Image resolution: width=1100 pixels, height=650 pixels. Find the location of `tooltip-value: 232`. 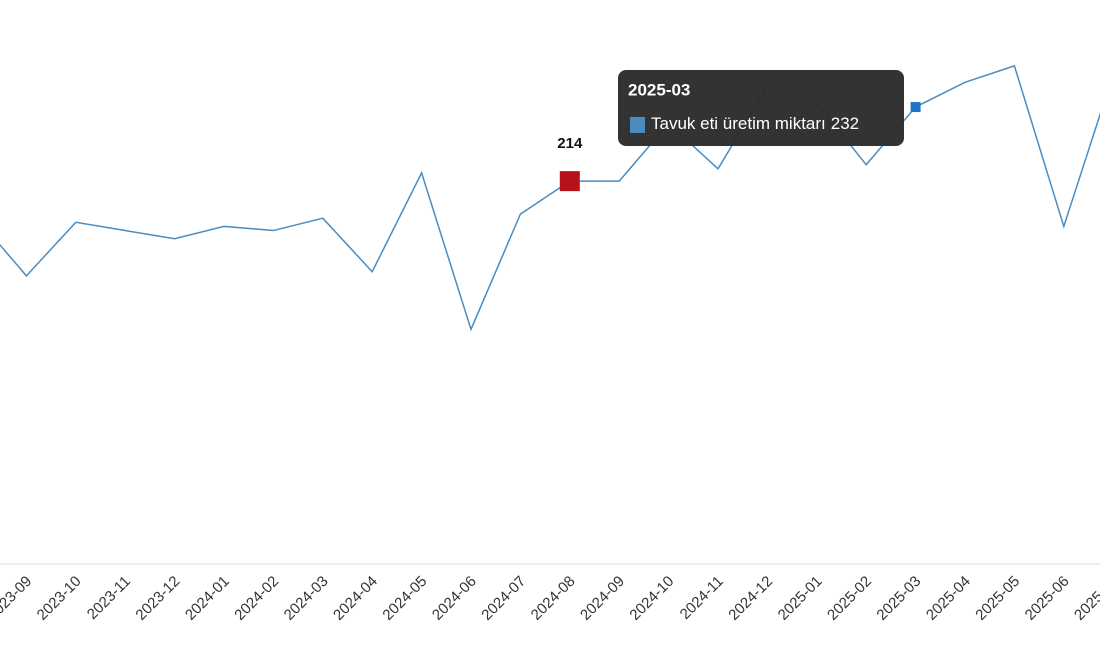

tooltip-value: 232 is located at coordinates (845, 123).